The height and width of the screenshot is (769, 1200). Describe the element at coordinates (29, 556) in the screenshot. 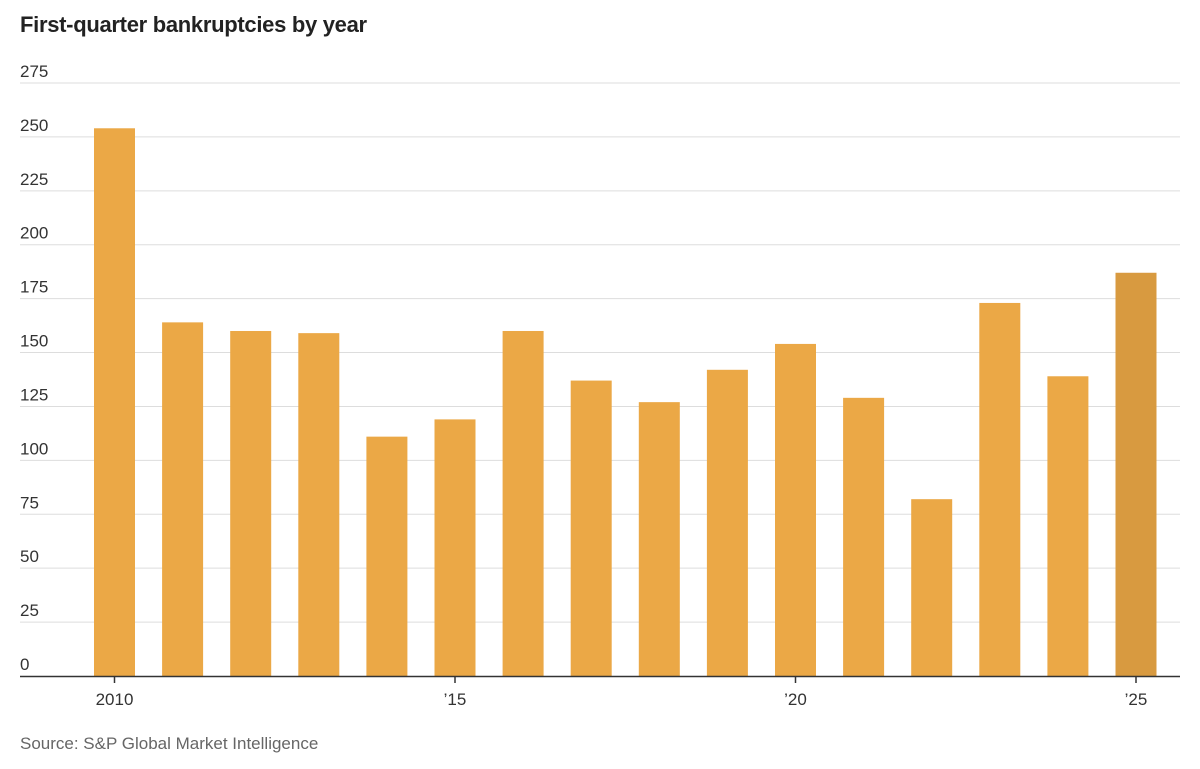

I see `y-tick-label: 50` at that location.